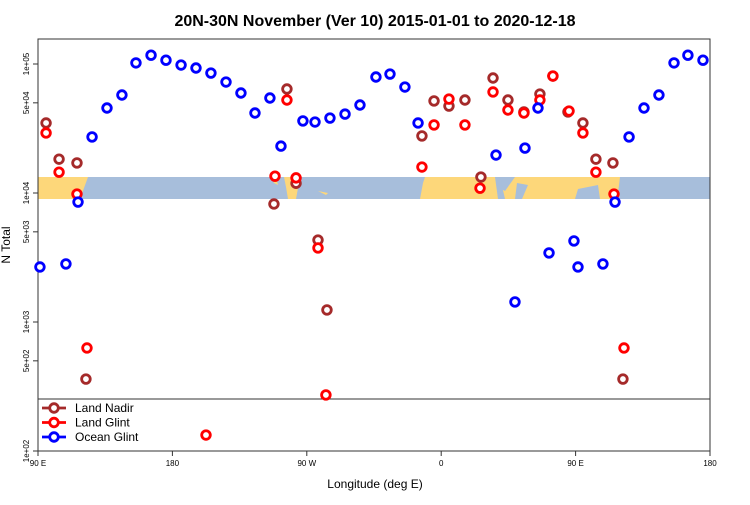 The height and width of the screenshot is (505, 750). What do you see at coordinates (26, 63) in the screenshot?
I see `y-tick-label: 1e+05` at bounding box center [26, 63].